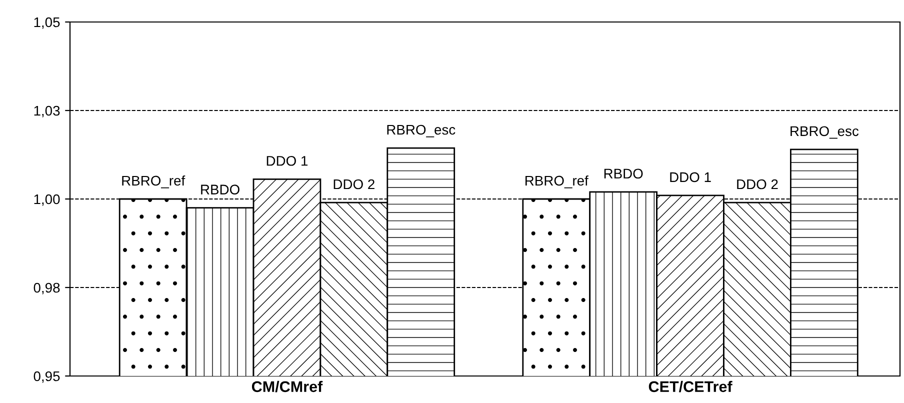 The width and height of the screenshot is (904, 403). I want to click on series-label: DDO 2, so click(354, 184).